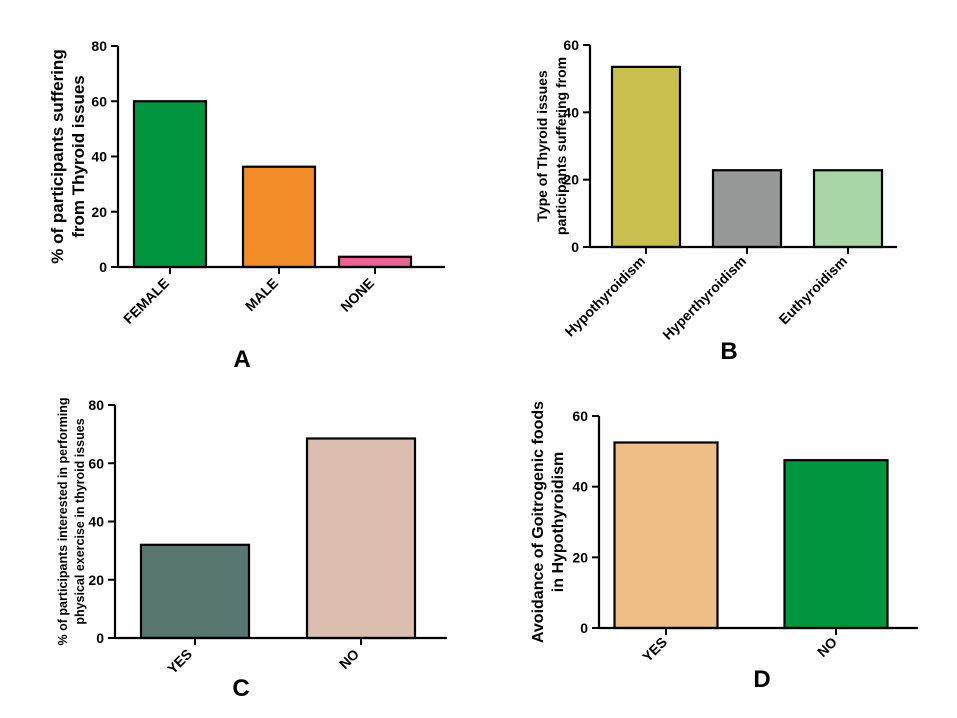  What do you see at coordinates (558, 522) in the screenshot?
I see `y-axis-label-line: in Hypothyroidism` at bounding box center [558, 522].